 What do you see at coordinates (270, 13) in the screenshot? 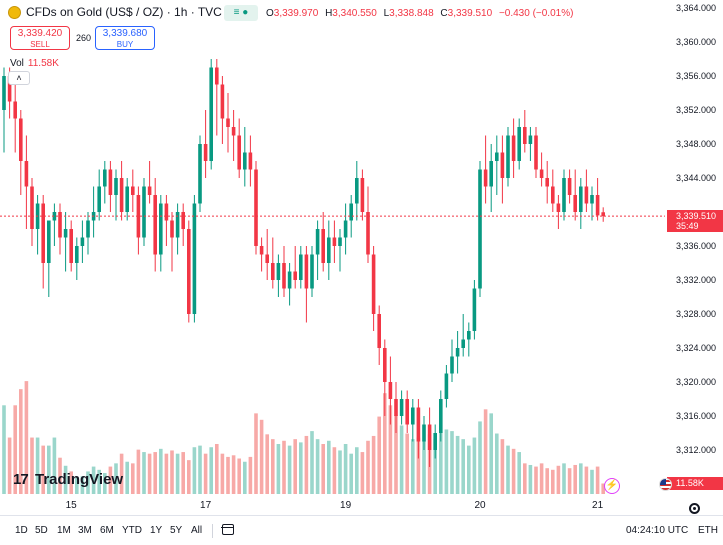
I see `ohlc-open-key: O` at bounding box center [270, 13].